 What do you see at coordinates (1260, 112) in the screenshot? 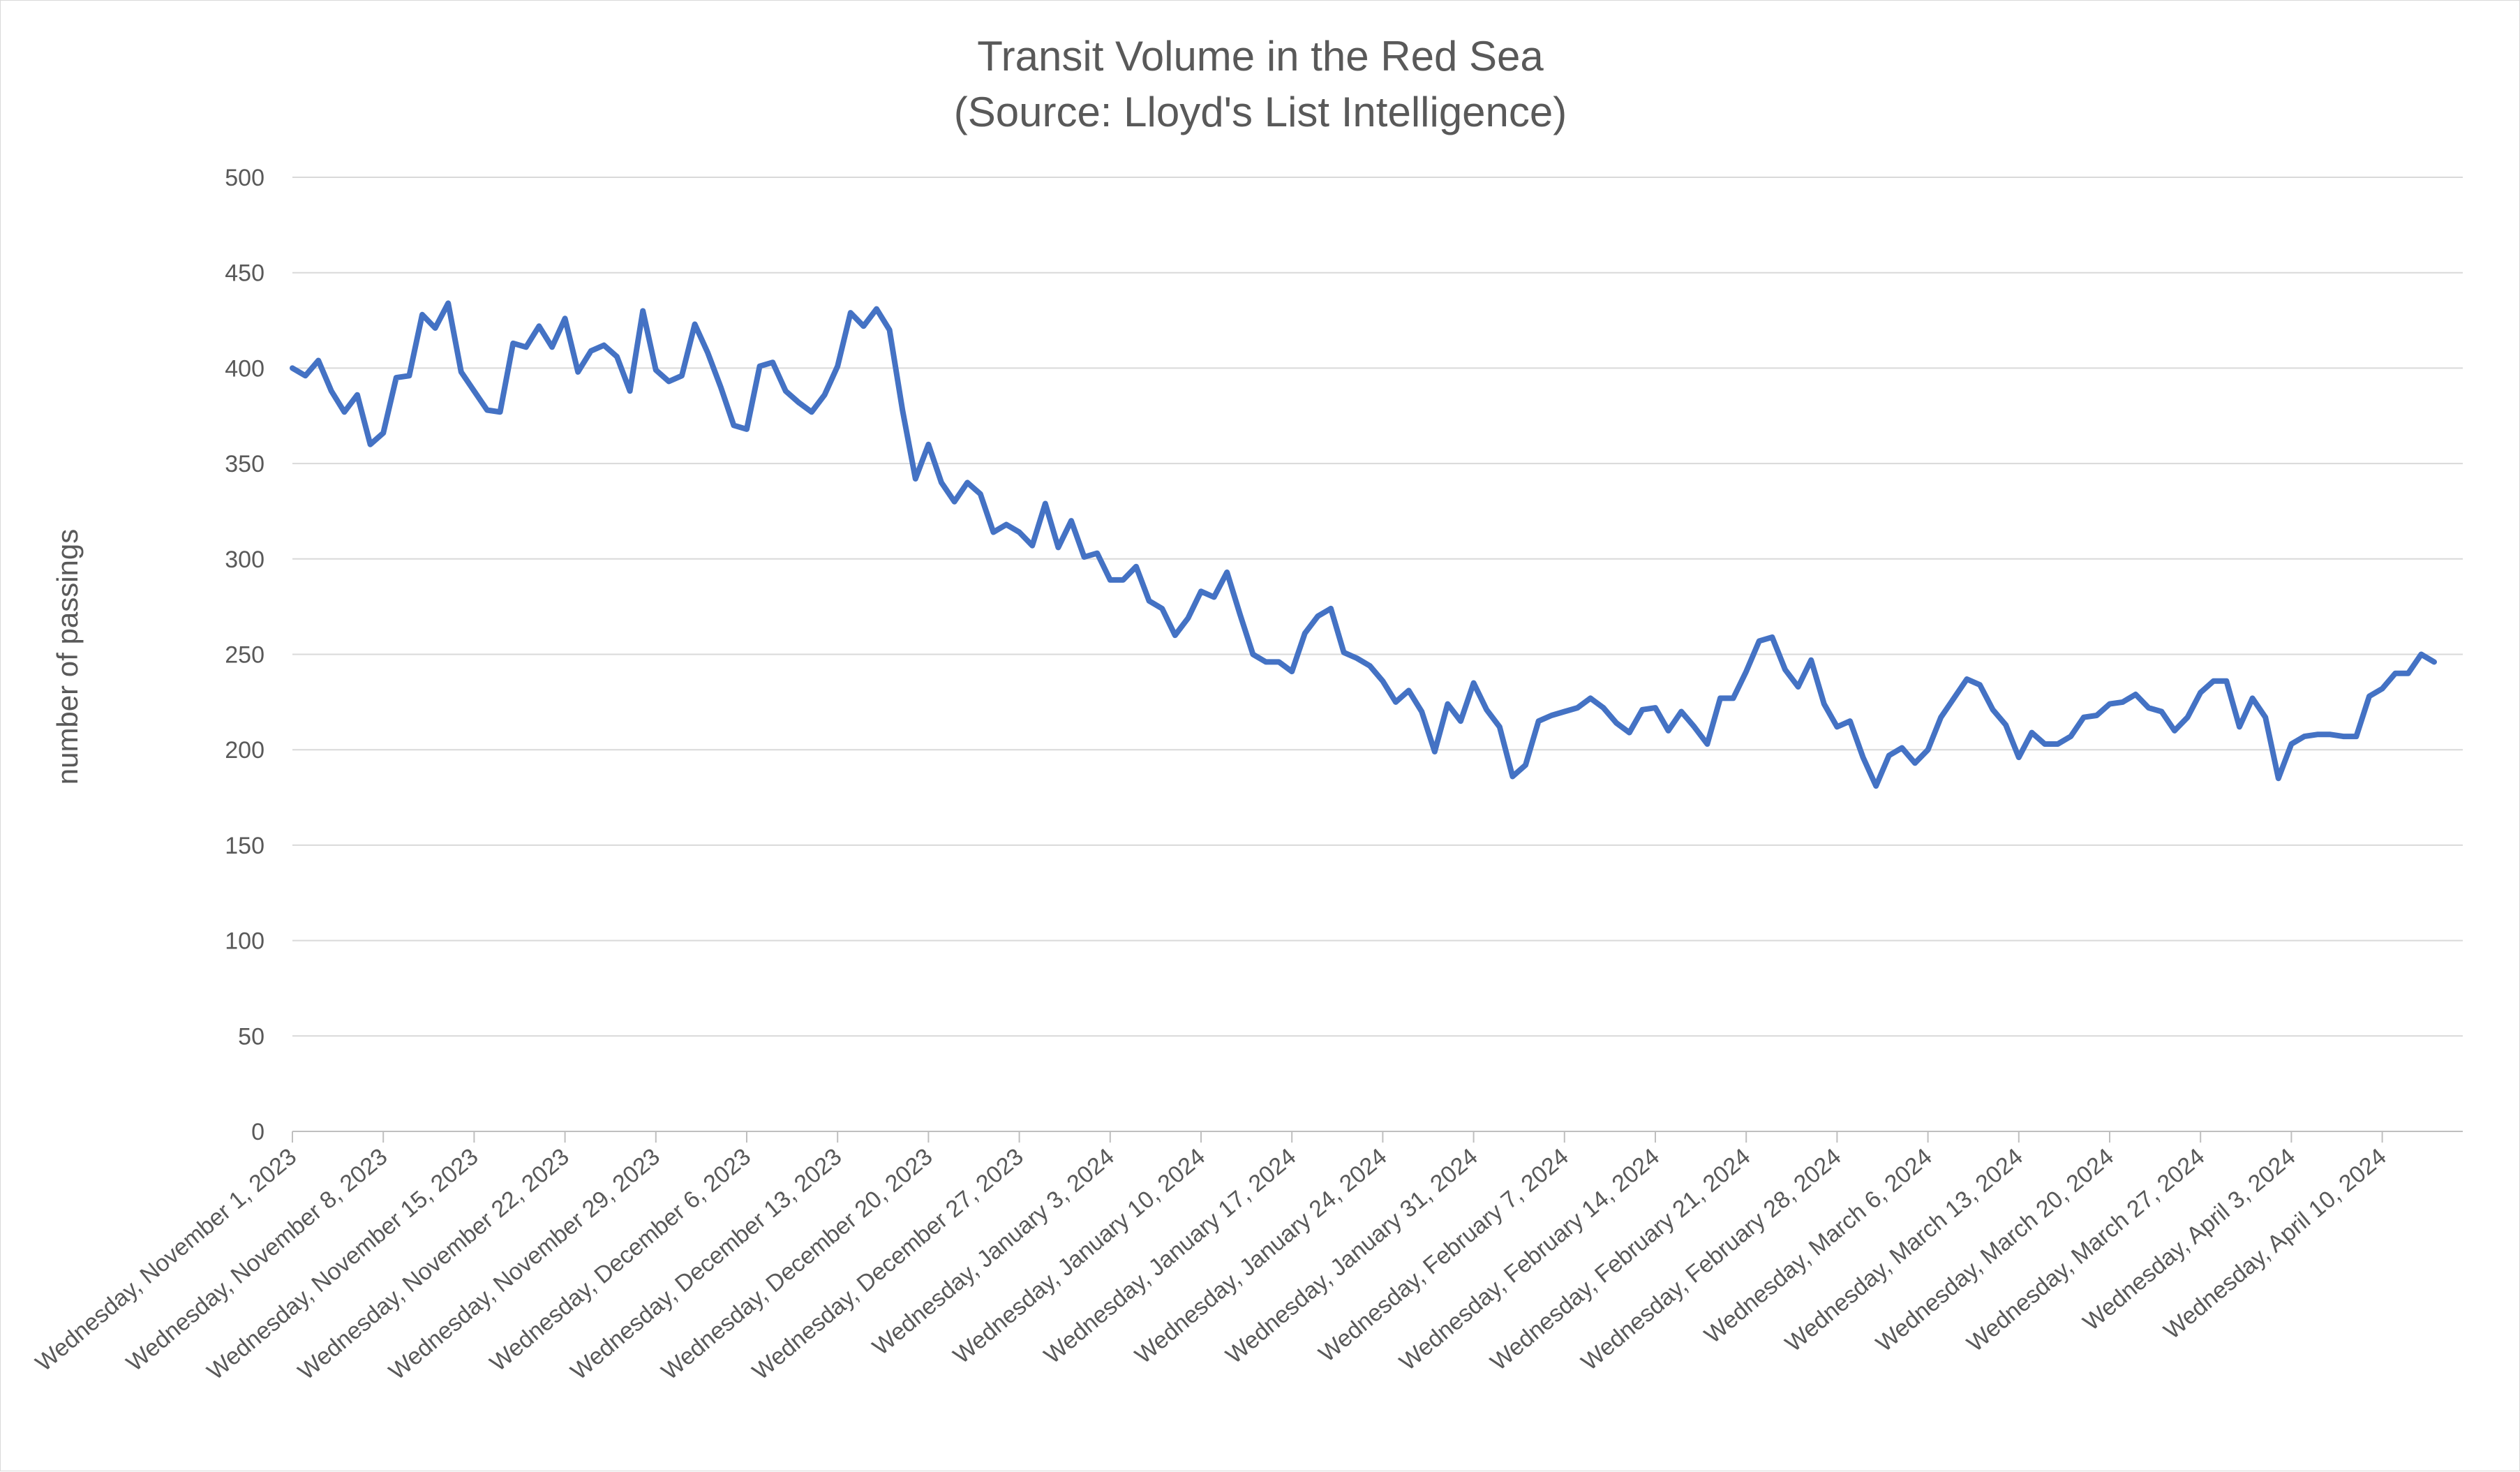
I see `chart-subtitle: (Source: Lloyd's List Intelligence)` at bounding box center [1260, 112].